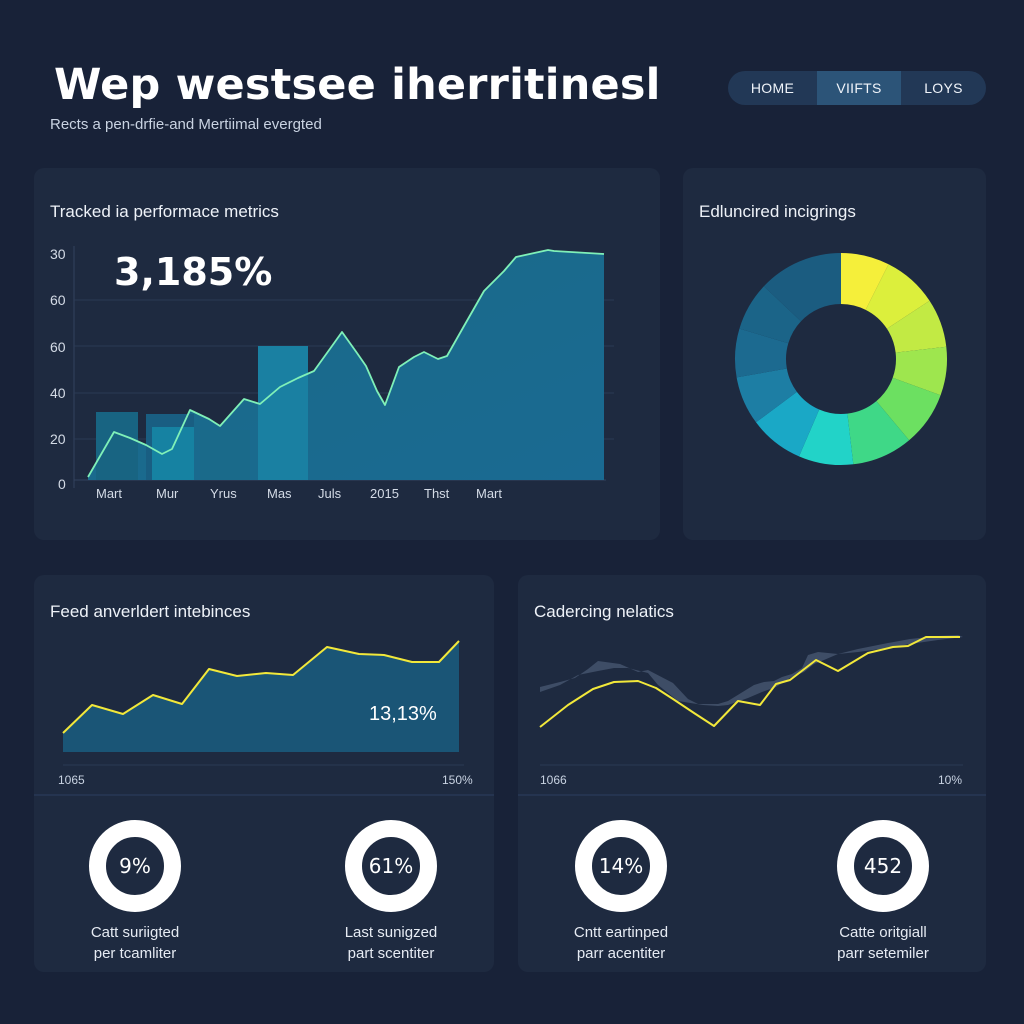  Describe the element at coordinates (883, 943) in the screenshot. I see `kpi-label: Catte oritgiall parr setemiler` at that location.